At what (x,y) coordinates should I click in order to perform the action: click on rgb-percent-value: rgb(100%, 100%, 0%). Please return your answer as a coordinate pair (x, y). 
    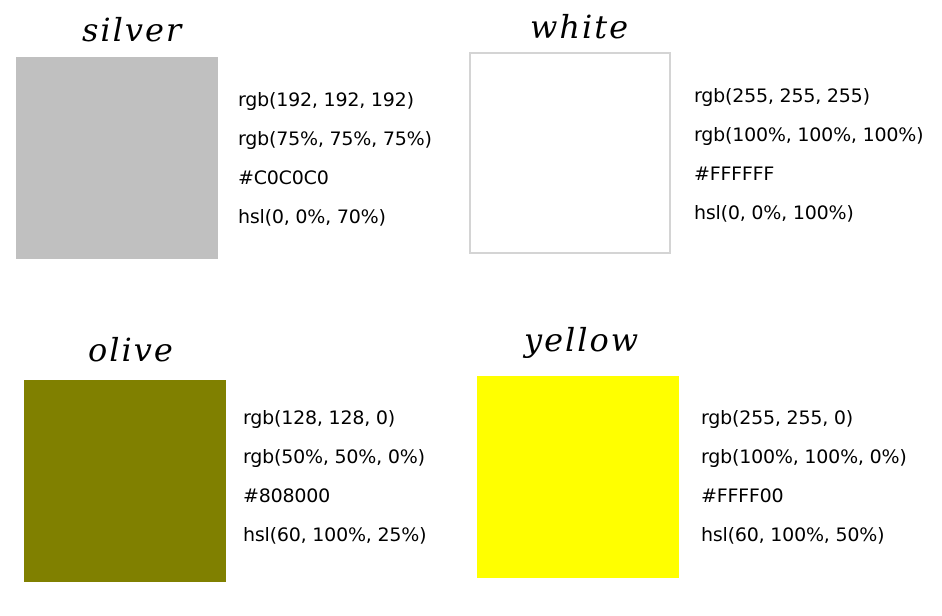
    Looking at the image, I should click on (804, 457).